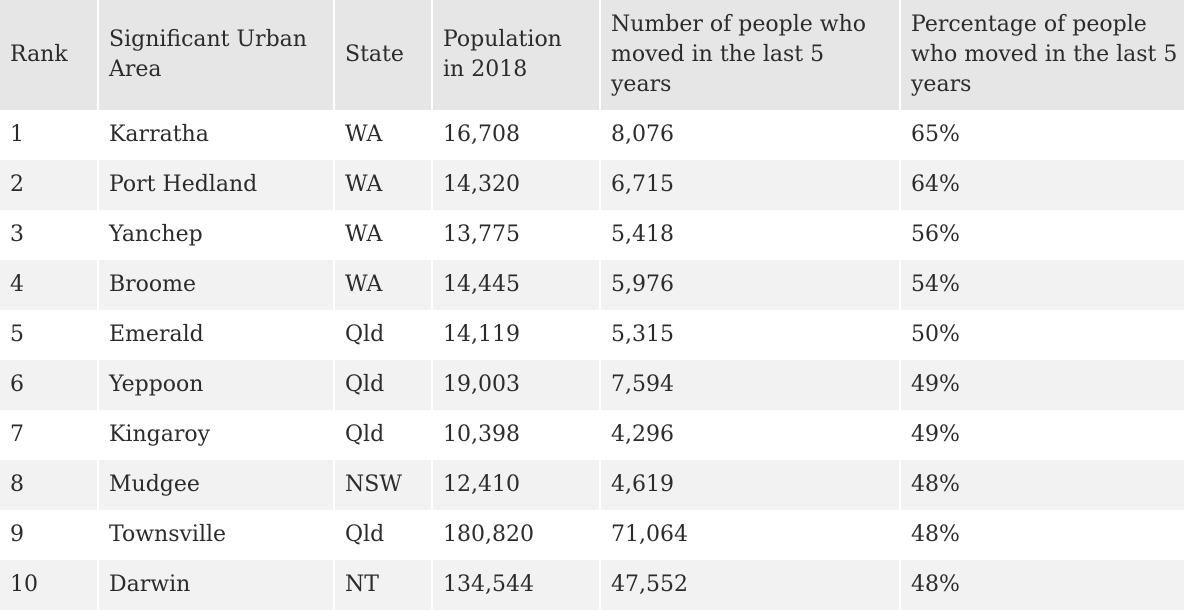 This screenshot has height=610, width=1184. Describe the element at coordinates (216, 55) in the screenshot. I see `column-header-urban-area: Significant Urban Area` at that location.